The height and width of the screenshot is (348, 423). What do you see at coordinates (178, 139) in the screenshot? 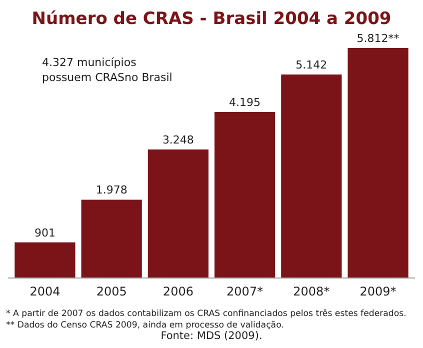
I see `data-label: 3.248` at bounding box center [178, 139].